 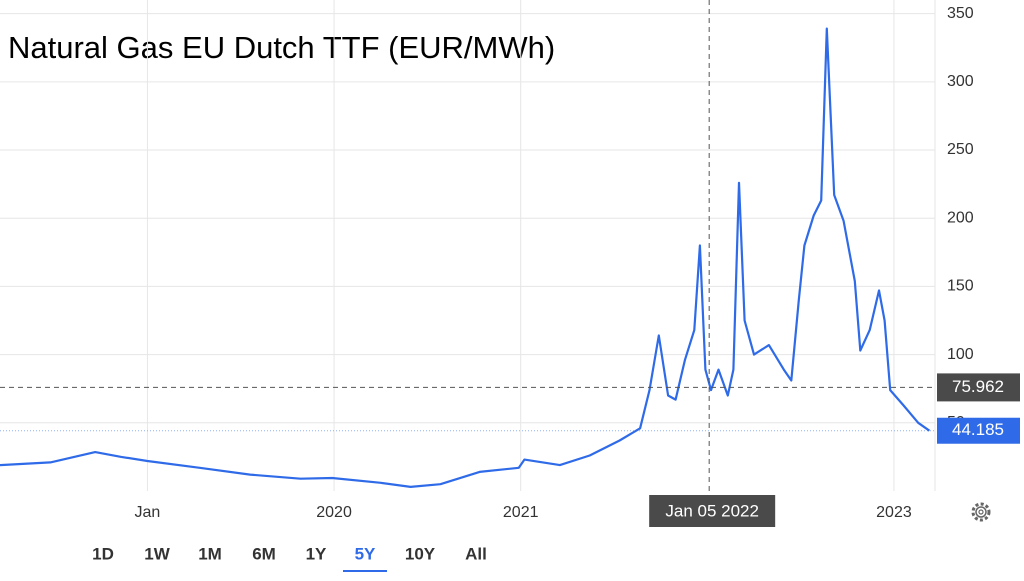 I want to click on crosshair-x-box, so click(x=712, y=511).